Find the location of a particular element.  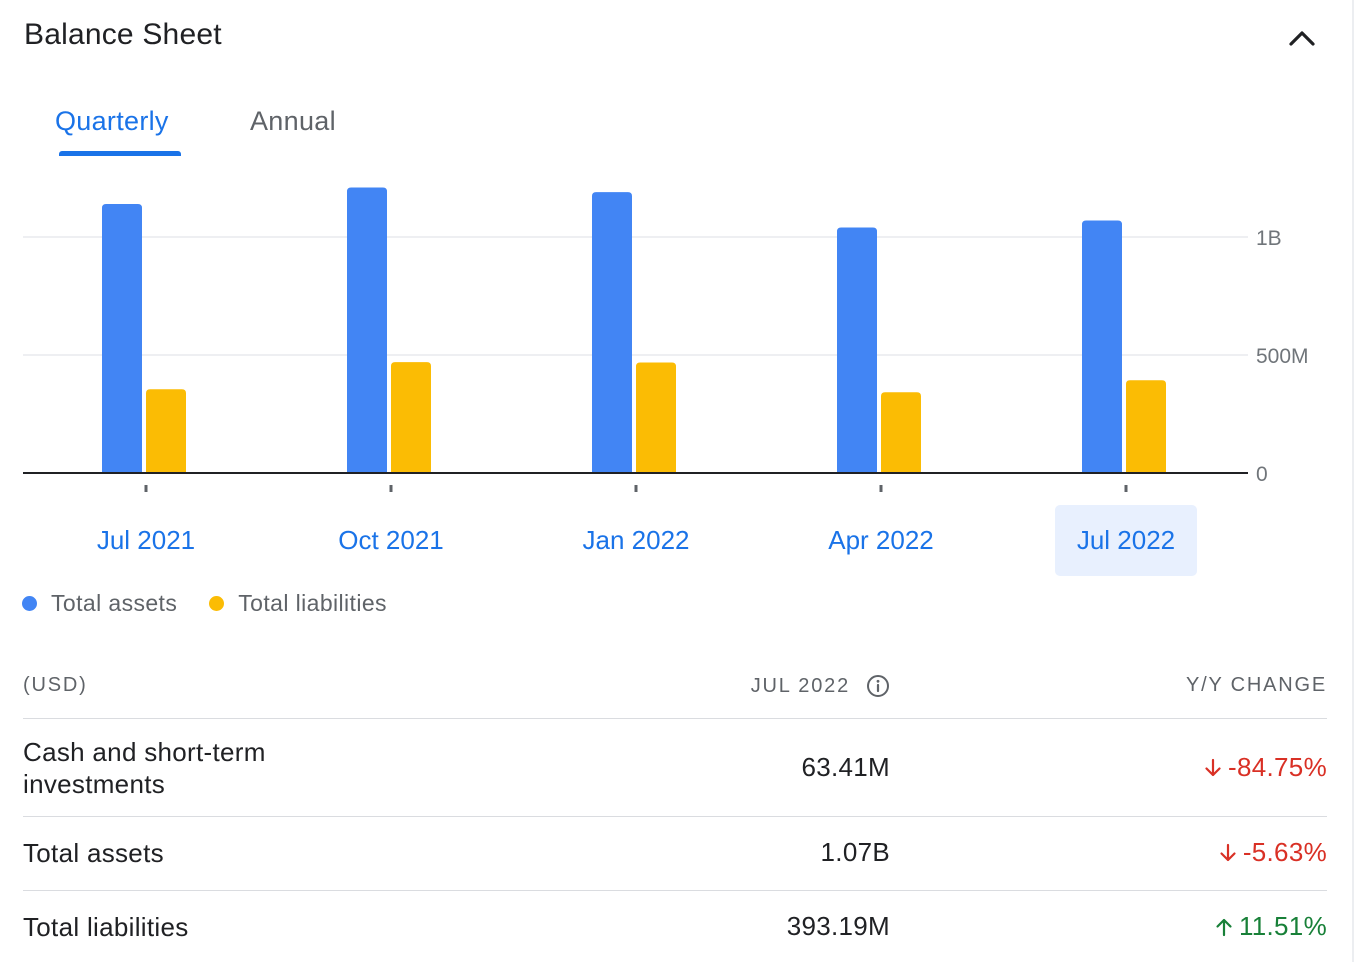

chevron-up-icon is located at coordinates (1302, 38).